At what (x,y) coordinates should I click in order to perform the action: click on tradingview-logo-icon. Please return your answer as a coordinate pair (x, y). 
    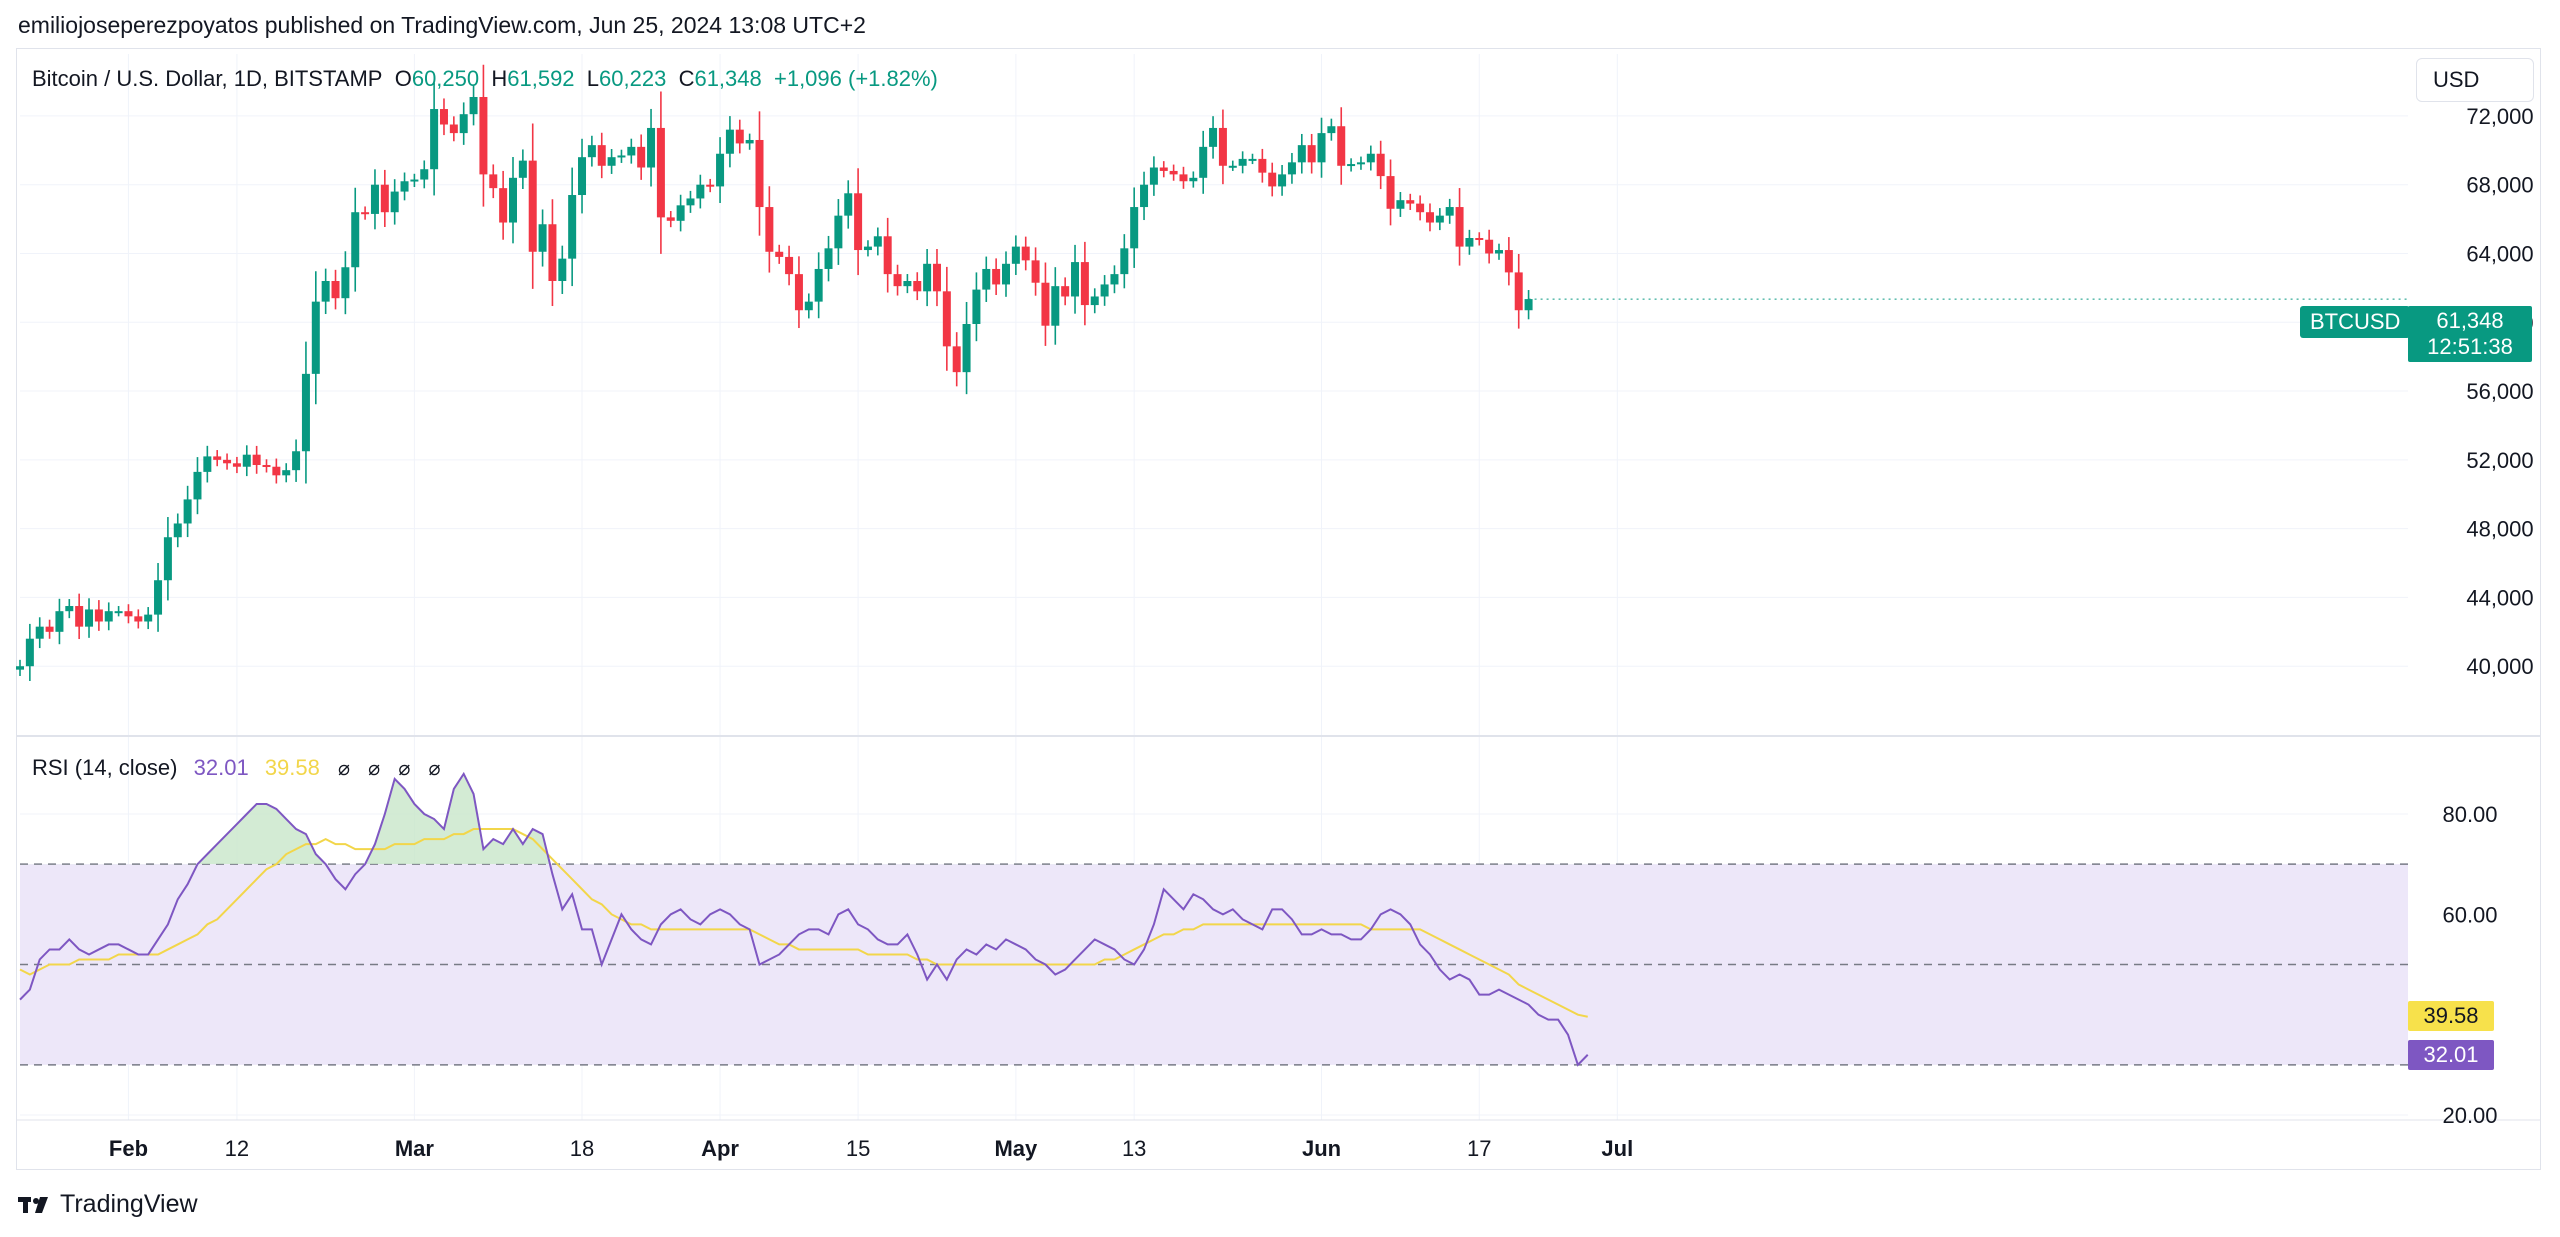
    Looking at the image, I should click on (33, 1204).